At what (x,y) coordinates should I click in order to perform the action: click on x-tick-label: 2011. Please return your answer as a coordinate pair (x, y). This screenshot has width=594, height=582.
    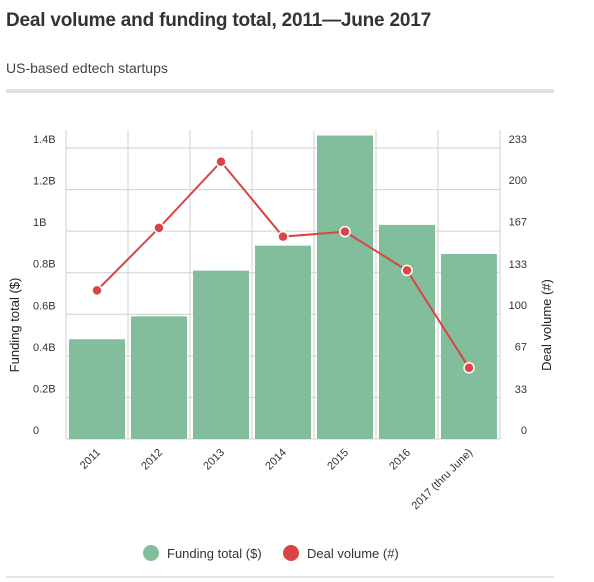
    Looking at the image, I should click on (90, 459).